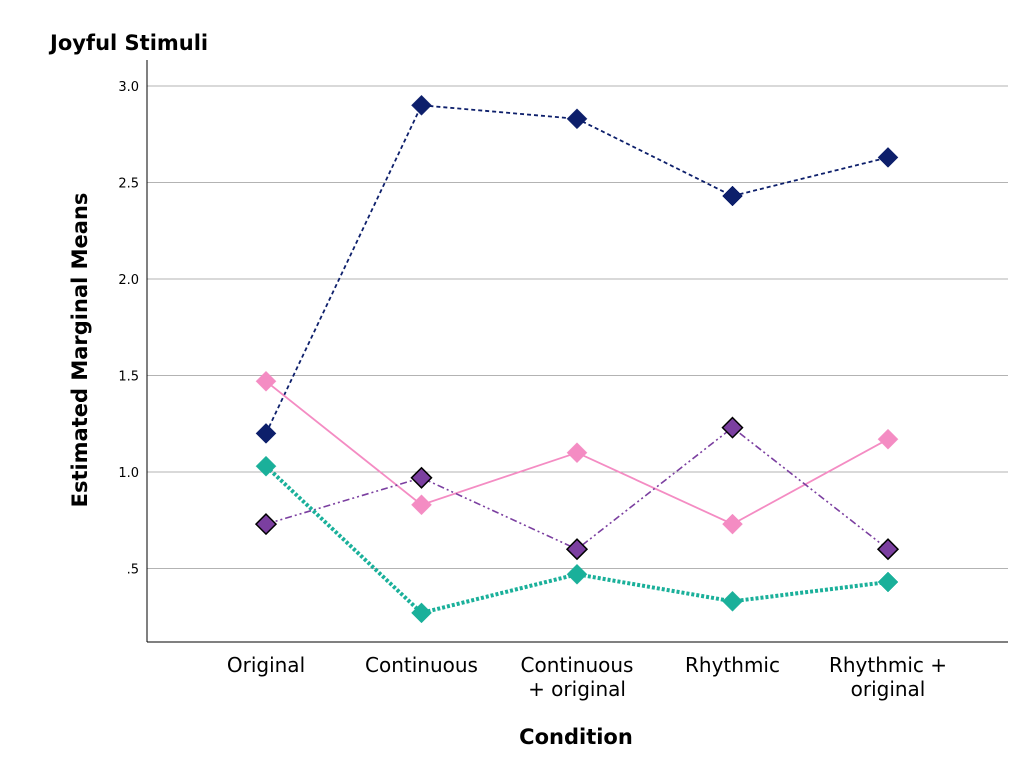  Describe the element at coordinates (128, 473) in the screenshot. I see `y-tick-label: 1.0` at that location.